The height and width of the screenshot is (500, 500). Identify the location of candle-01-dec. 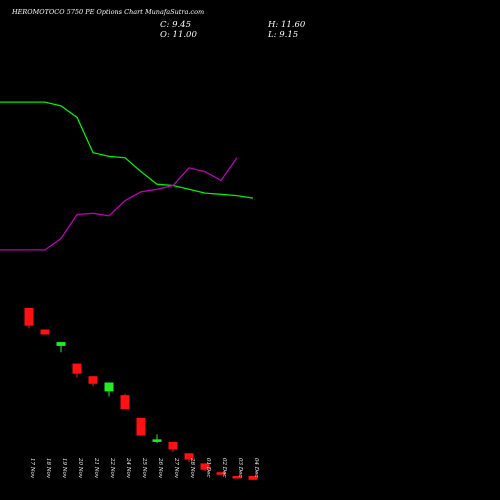
(205, 467).